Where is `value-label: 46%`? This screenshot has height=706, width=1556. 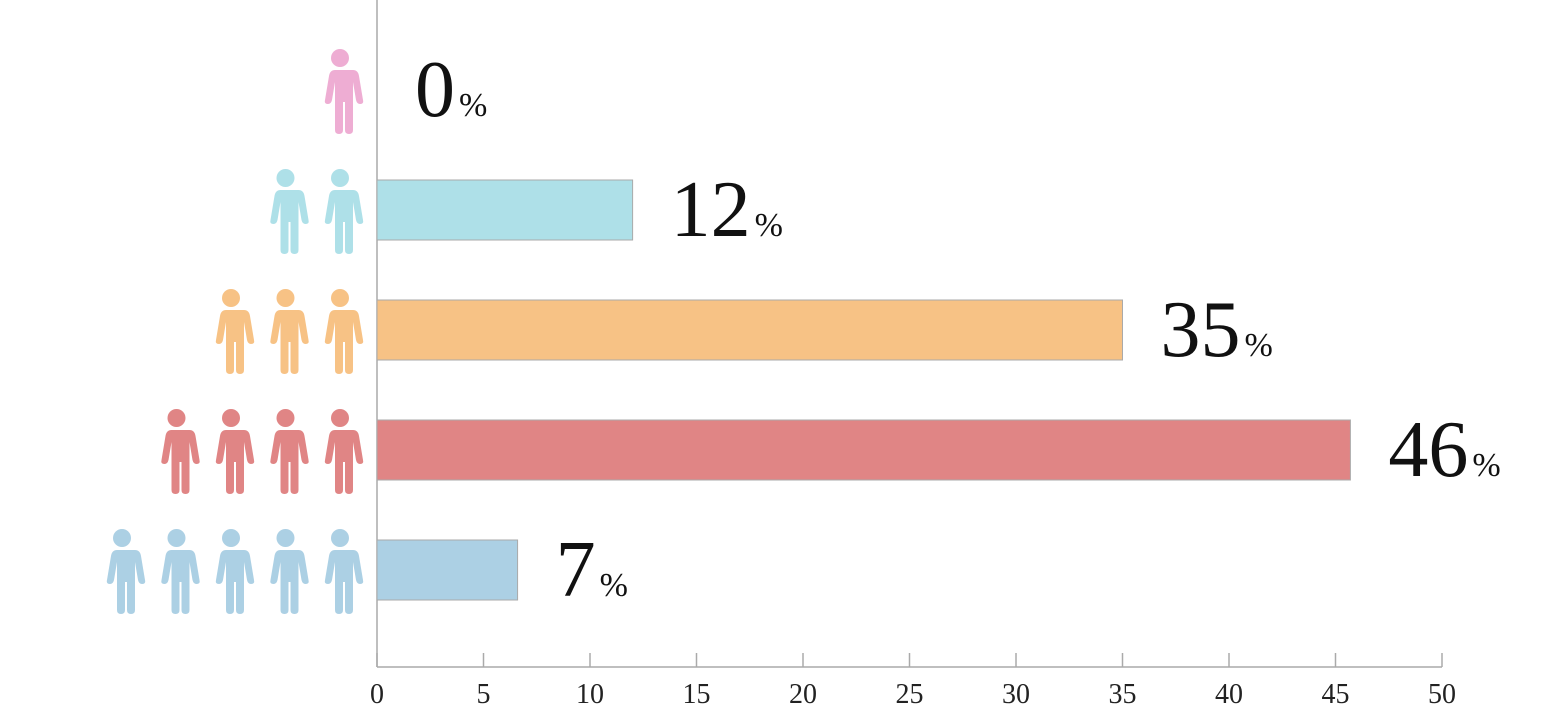
value-label: 46% is located at coordinates (1444, 450).